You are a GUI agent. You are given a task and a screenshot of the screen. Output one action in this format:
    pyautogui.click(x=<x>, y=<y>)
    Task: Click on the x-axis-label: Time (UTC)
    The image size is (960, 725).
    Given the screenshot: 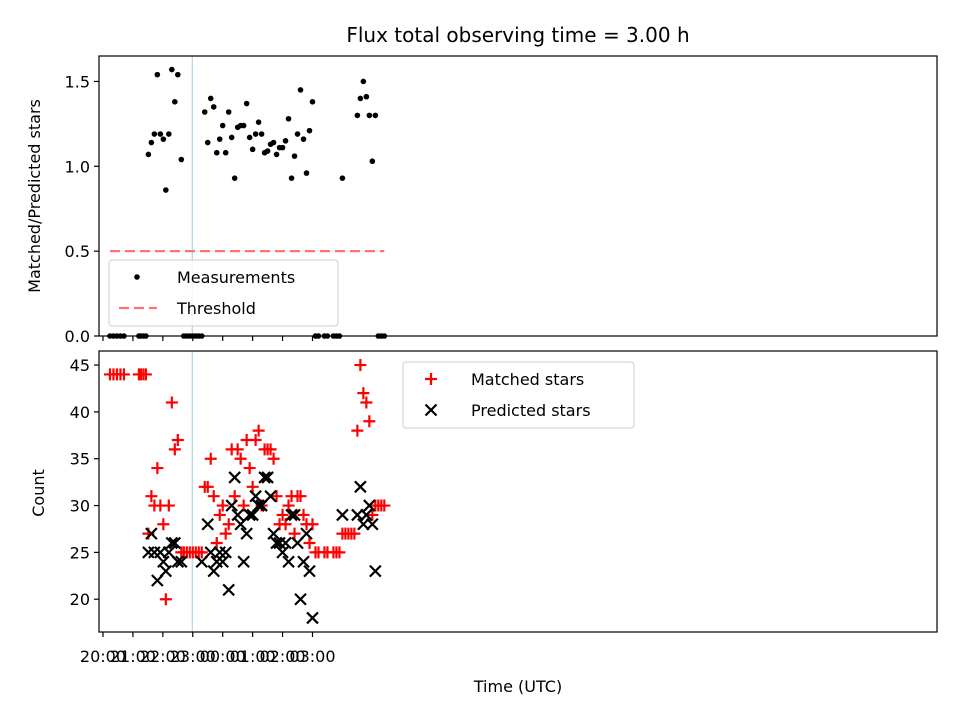 What is the action you would take?
    pyautogui.click(x=517, y=686)
    